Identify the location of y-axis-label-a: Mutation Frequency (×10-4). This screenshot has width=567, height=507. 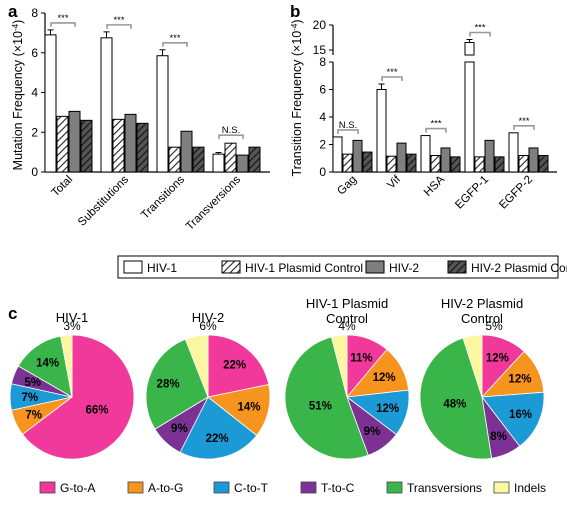
(18, 95).